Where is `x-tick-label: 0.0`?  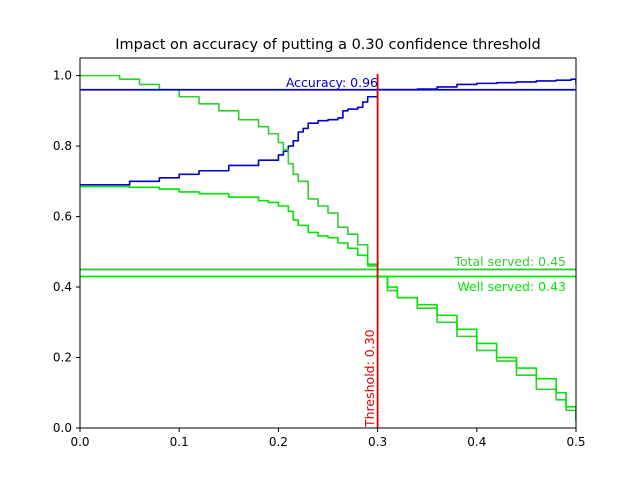
x-tick-label: 0.0 is located at coordinates (79, 442).